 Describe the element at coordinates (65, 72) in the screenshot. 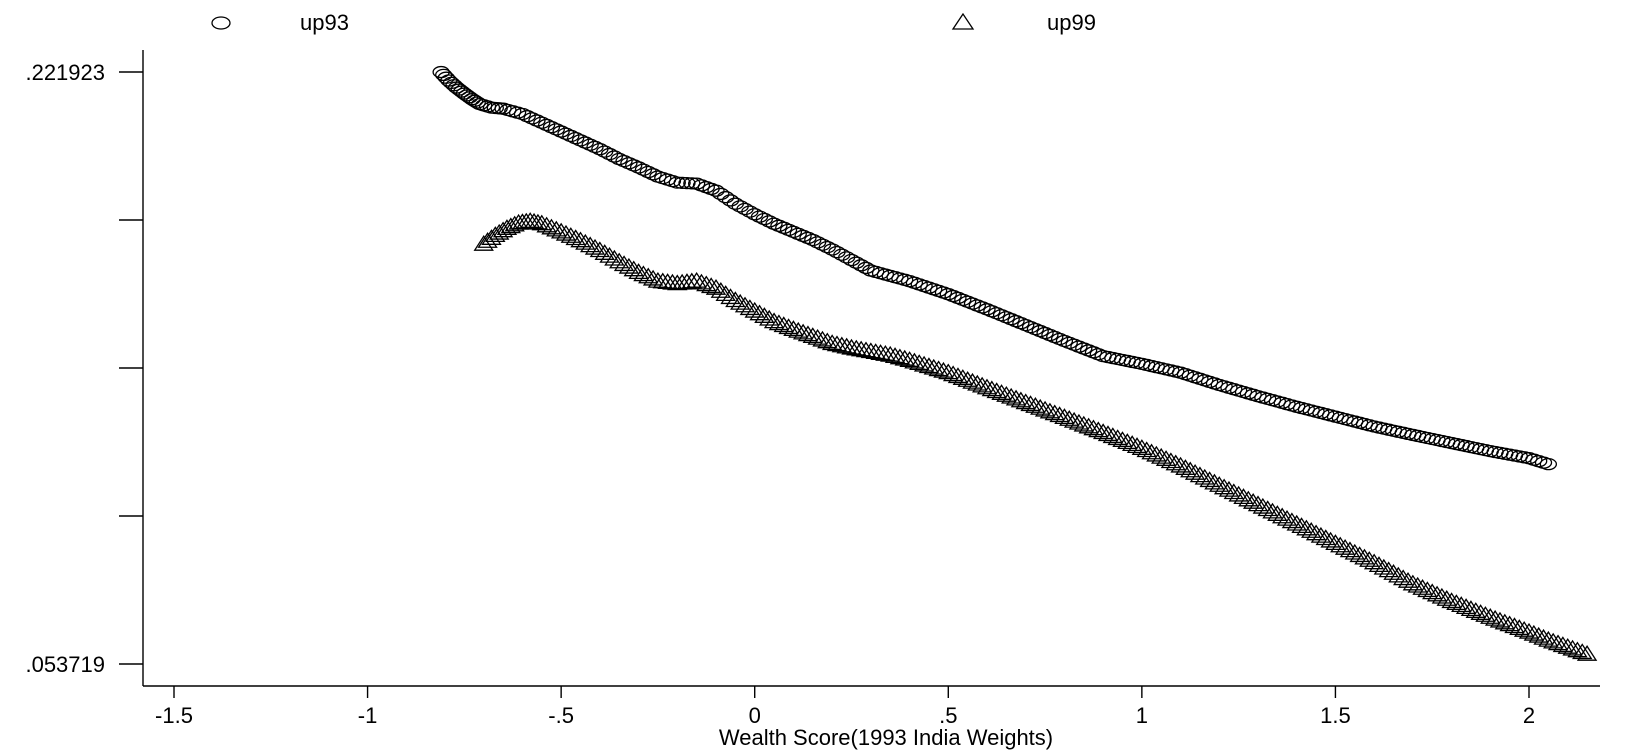

I see `y-tick-label: .221923` at that location.